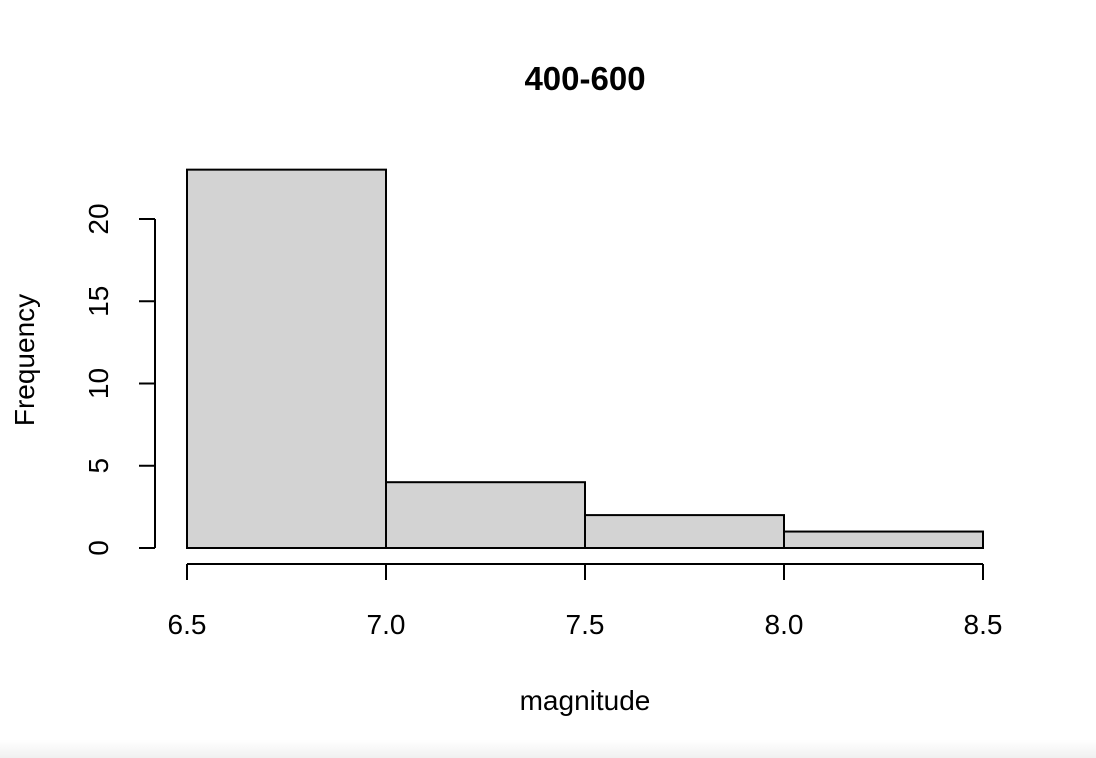  What do you see at coordinates (98, 301) in the screenshot?
I see `y-tick-label: 15` at bounding box center [98, 301].